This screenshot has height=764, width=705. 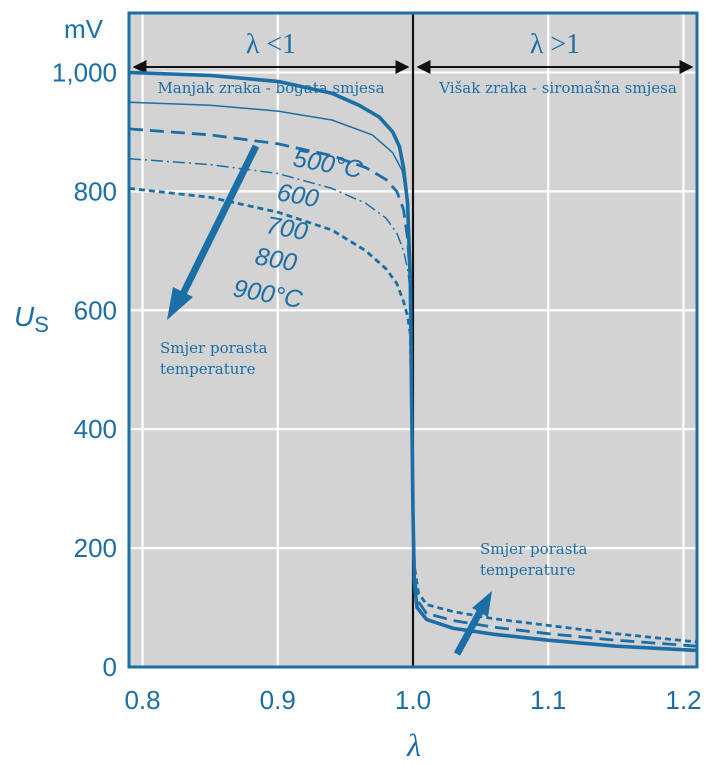 I want to click on rich-note-line2: temperature, so click(x=208, y=369).